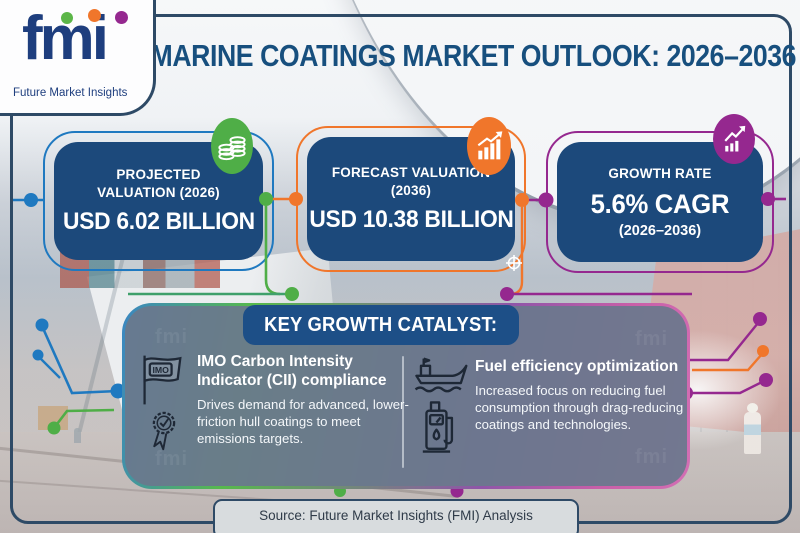  I want to click on imo-flag-icon: IMO, so click(162, 380).